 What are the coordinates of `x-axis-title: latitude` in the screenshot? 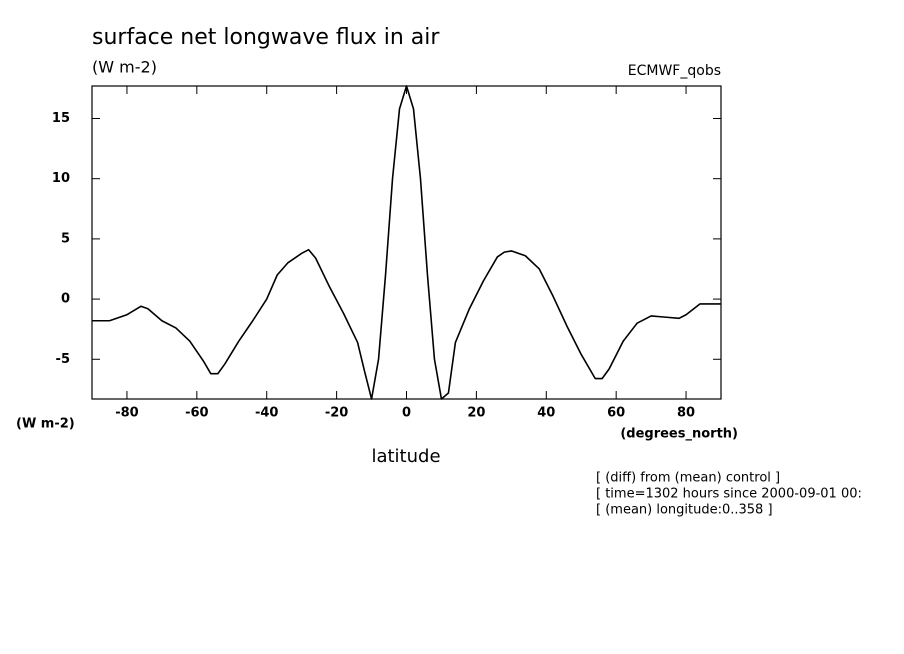 It's located at (405, 456).